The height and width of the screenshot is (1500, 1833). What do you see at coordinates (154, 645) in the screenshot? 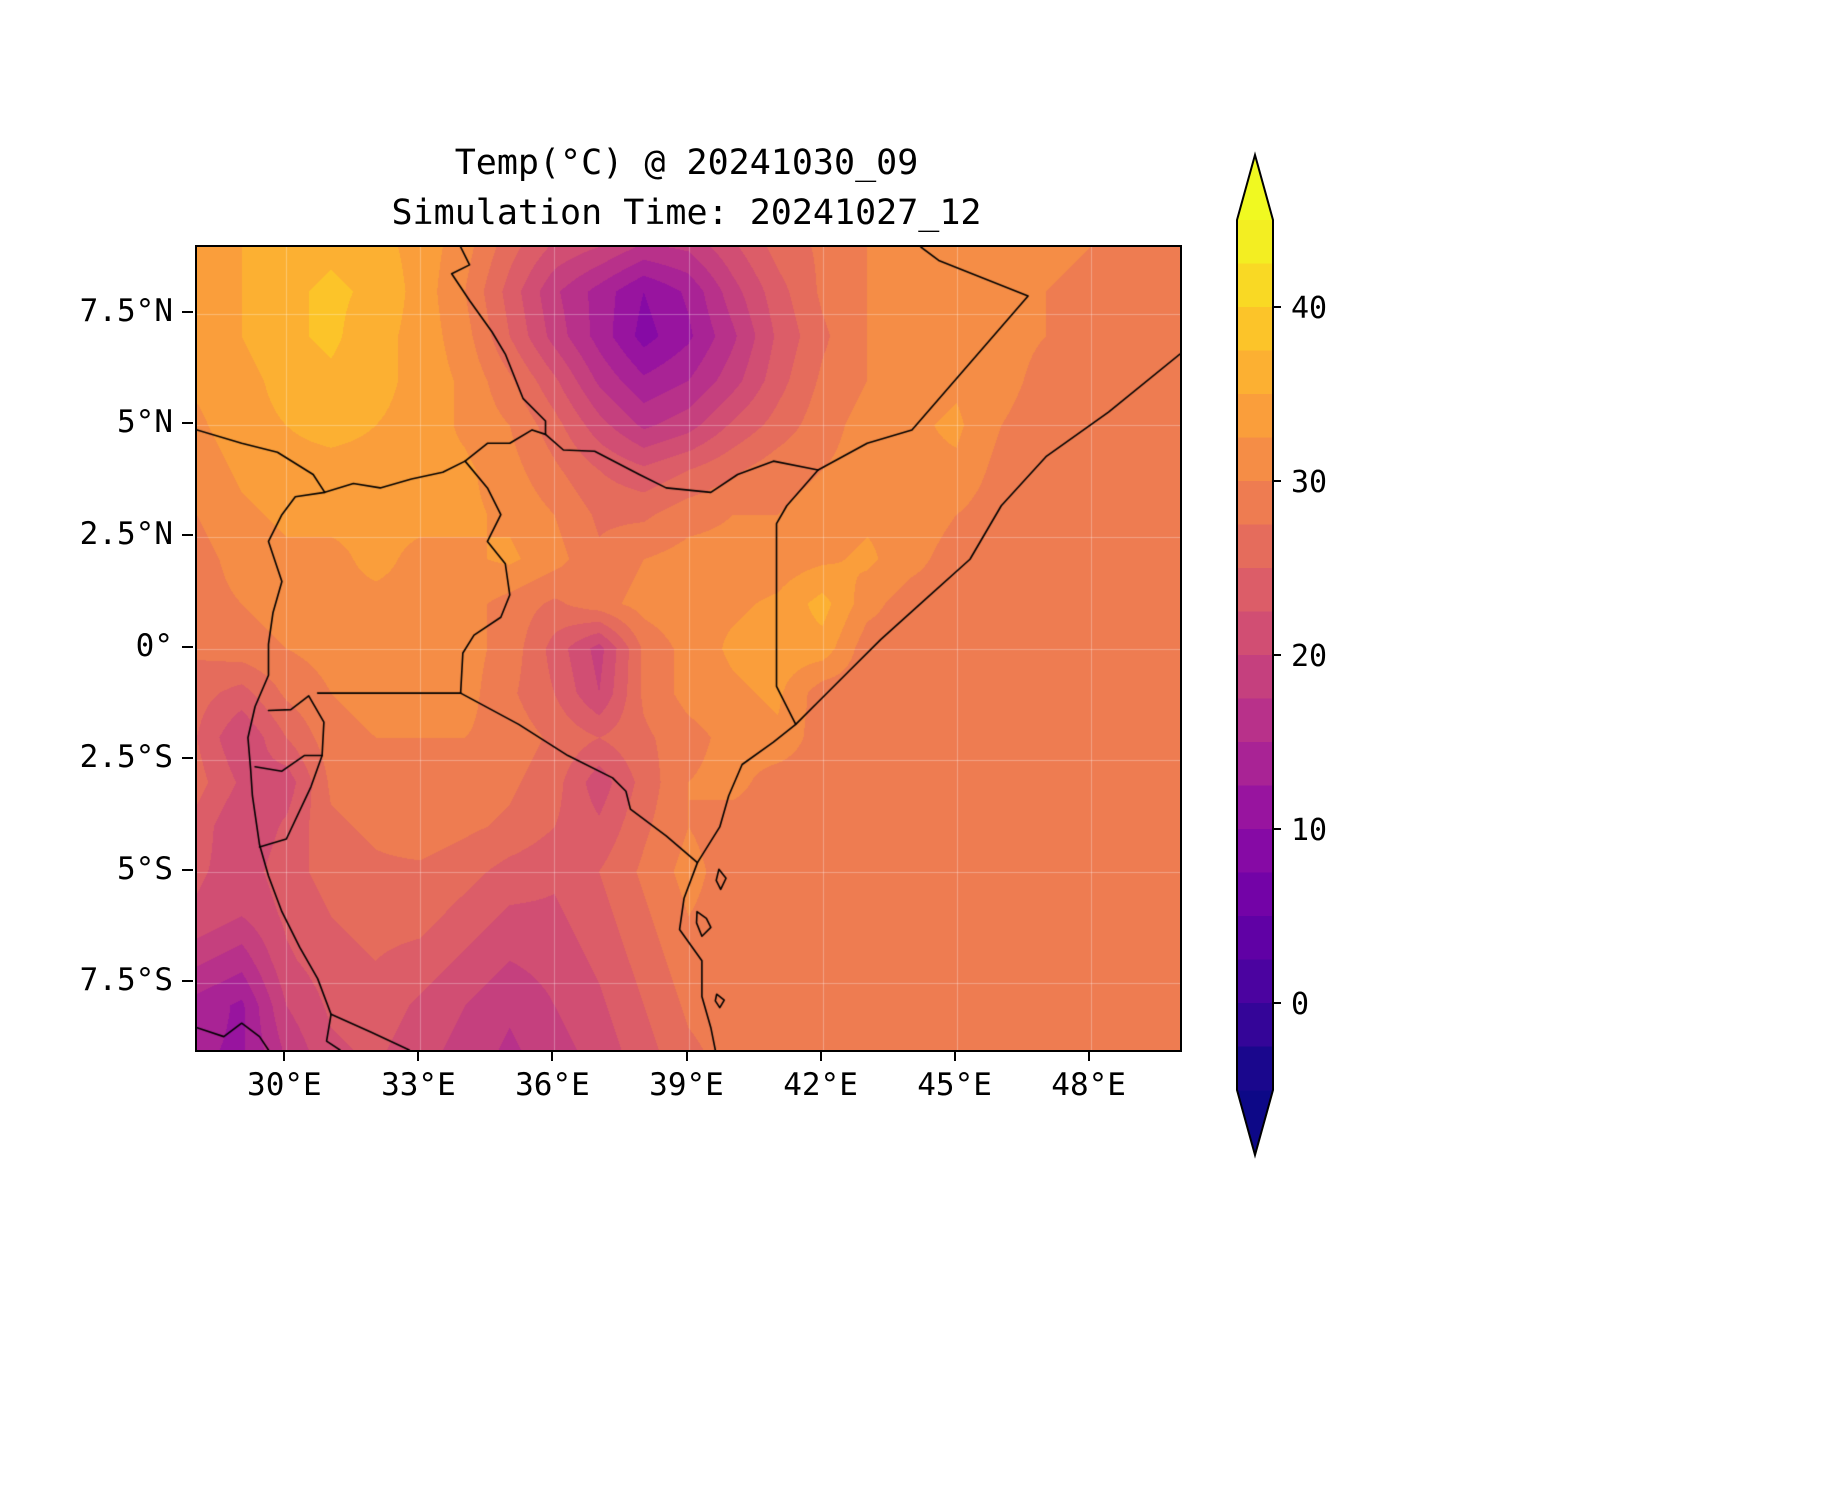
I see `y-tick-label: 0°` at bounding box center [154, 645].